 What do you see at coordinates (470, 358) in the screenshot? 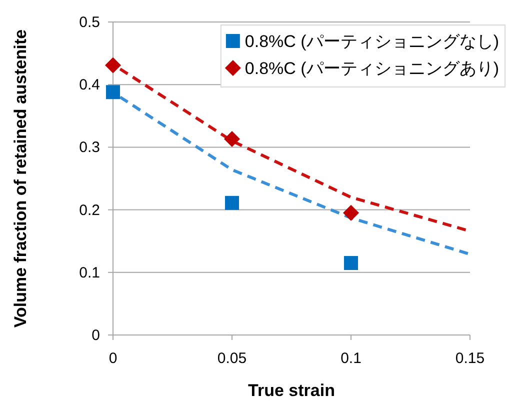
I see `x-tick-label: 0.15` at bounding box center [470, 358].